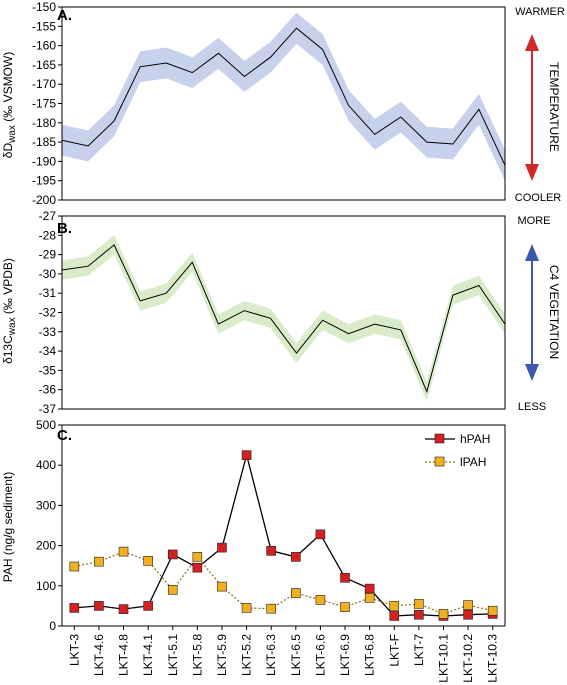  I want to click on legend-hpah-label: hPAH, so click(475, 439).